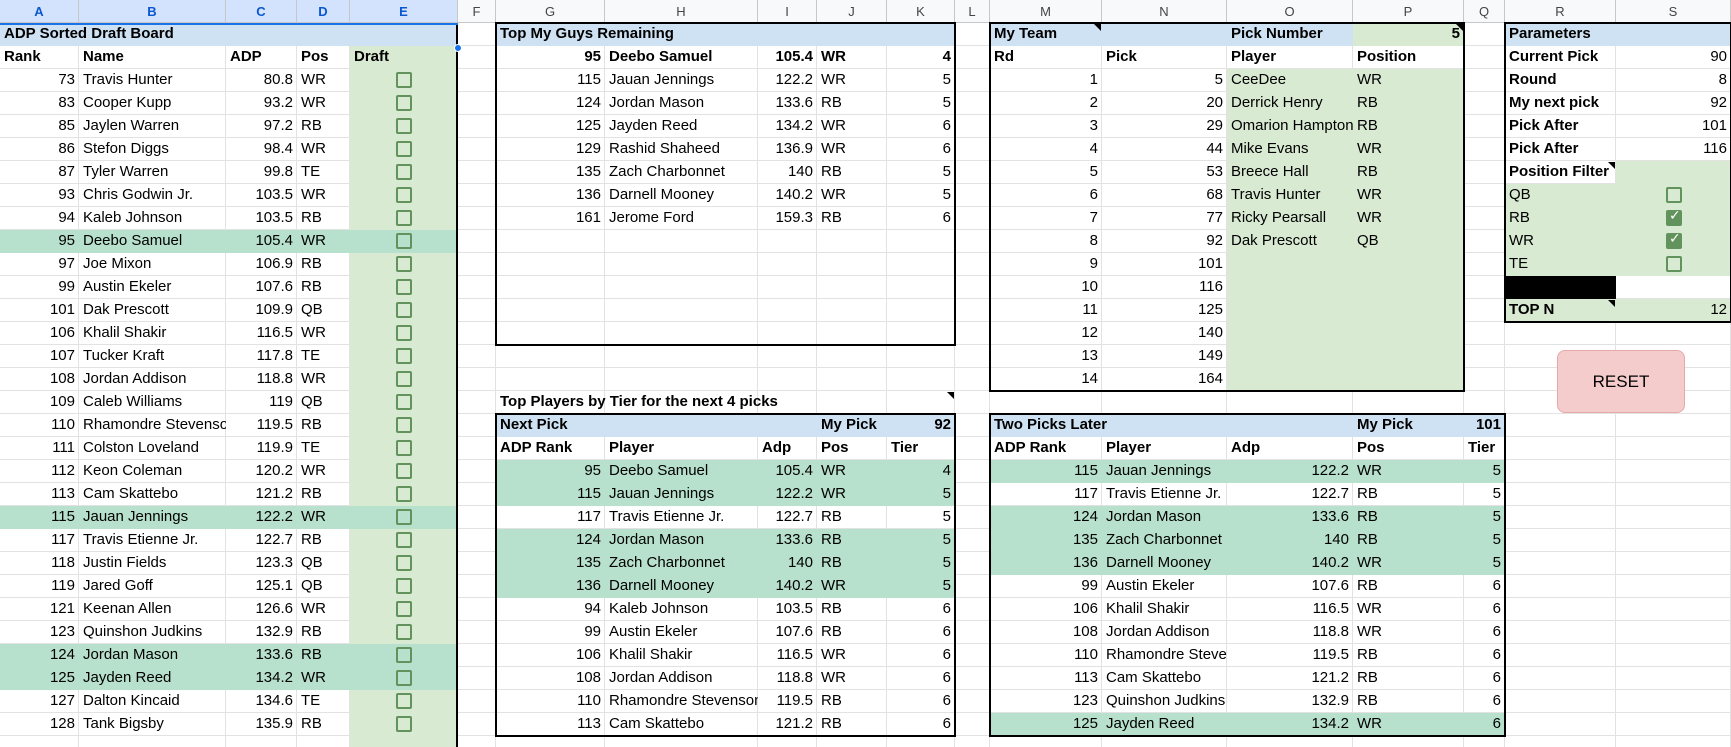  I want to click on my-team-header: Position, so click(1387, 56).